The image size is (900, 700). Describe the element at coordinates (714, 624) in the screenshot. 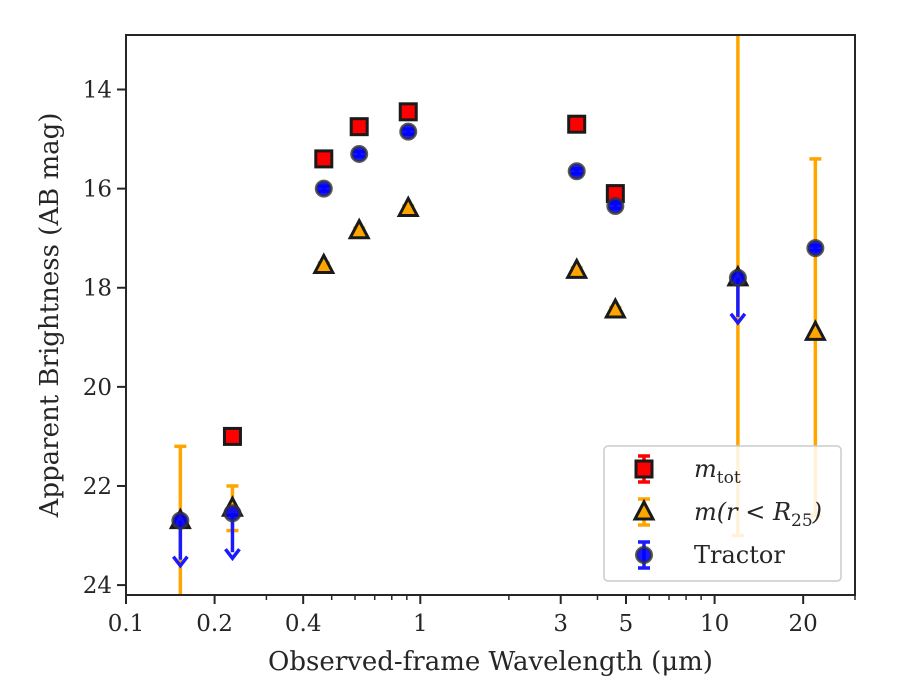

I see `x-tick-label: 10` at that location.